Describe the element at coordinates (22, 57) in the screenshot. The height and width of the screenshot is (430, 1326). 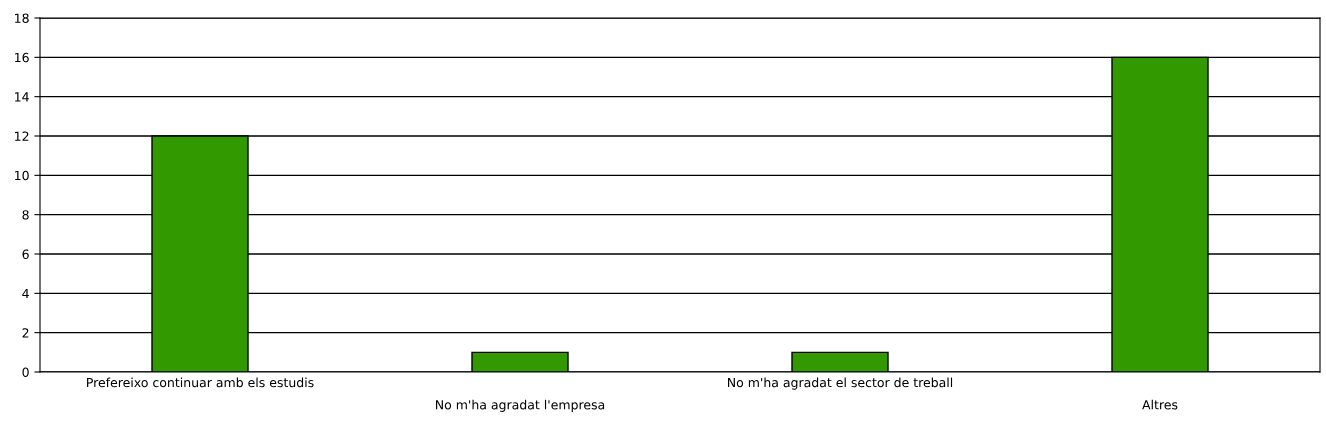
I see `y-tick-label: 16` at that location.